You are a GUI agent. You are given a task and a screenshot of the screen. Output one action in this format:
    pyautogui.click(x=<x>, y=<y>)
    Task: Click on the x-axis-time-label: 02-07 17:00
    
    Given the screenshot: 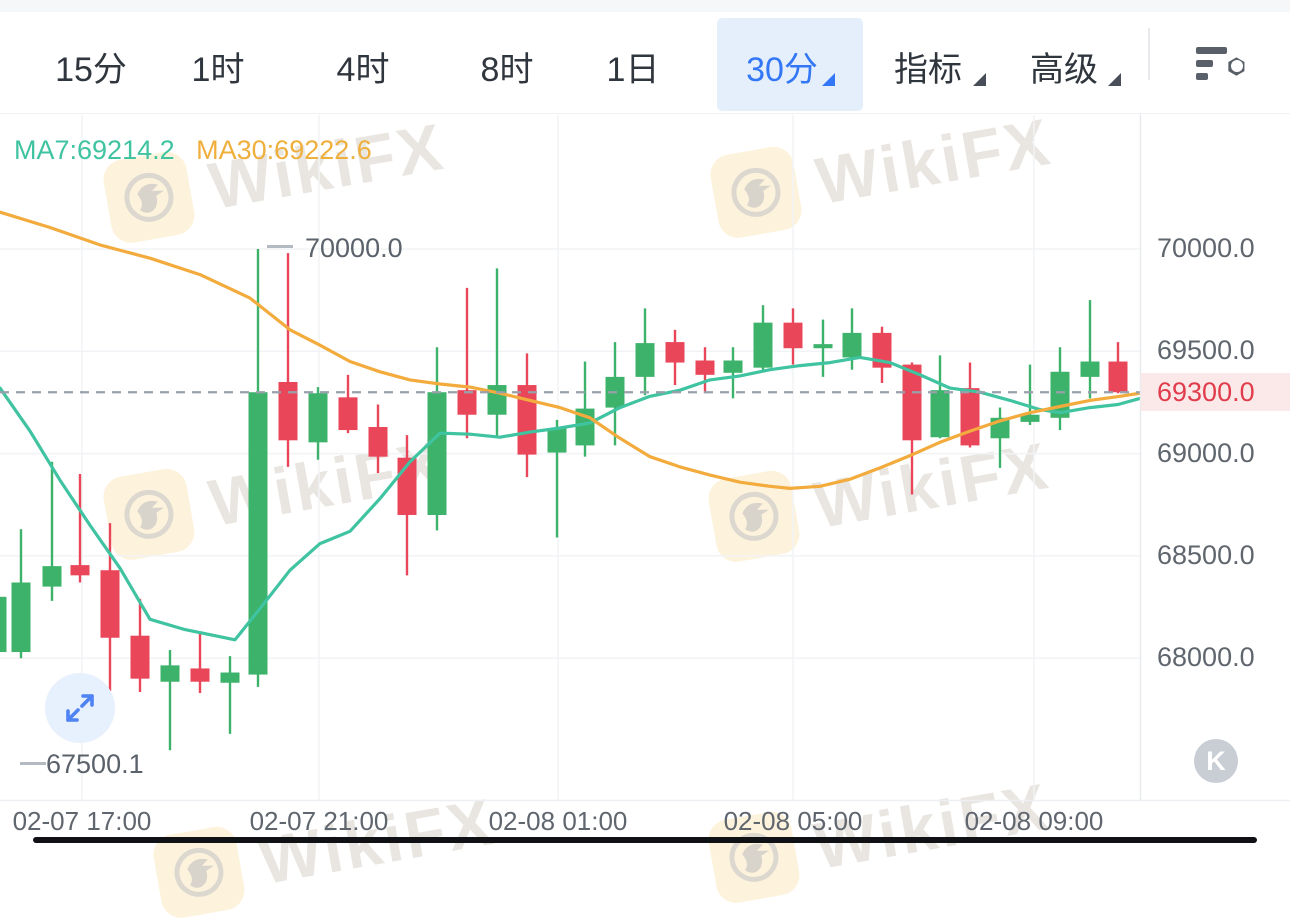 What is the action you would take?
    pyautogui.click(x=82, y=821)
    